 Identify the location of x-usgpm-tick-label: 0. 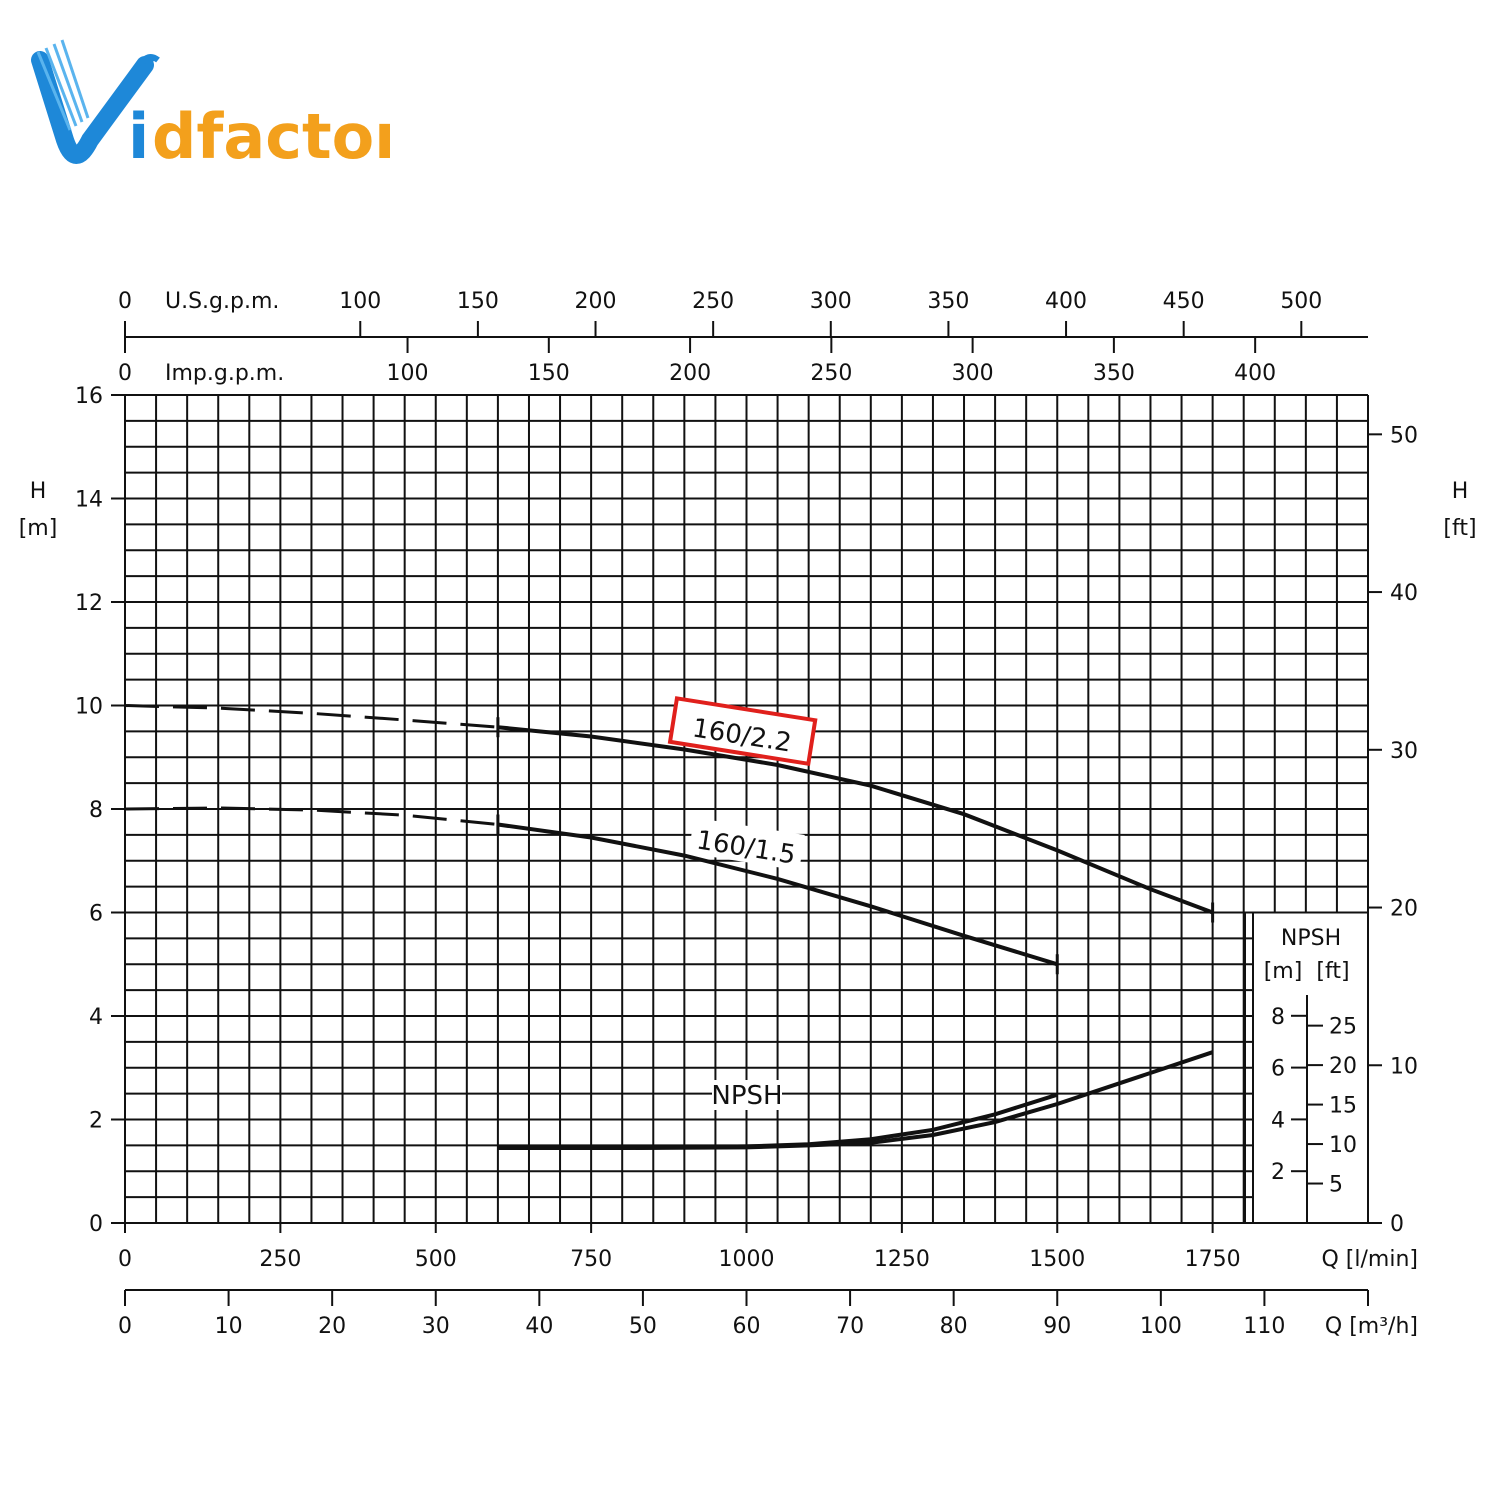
(125, 301).